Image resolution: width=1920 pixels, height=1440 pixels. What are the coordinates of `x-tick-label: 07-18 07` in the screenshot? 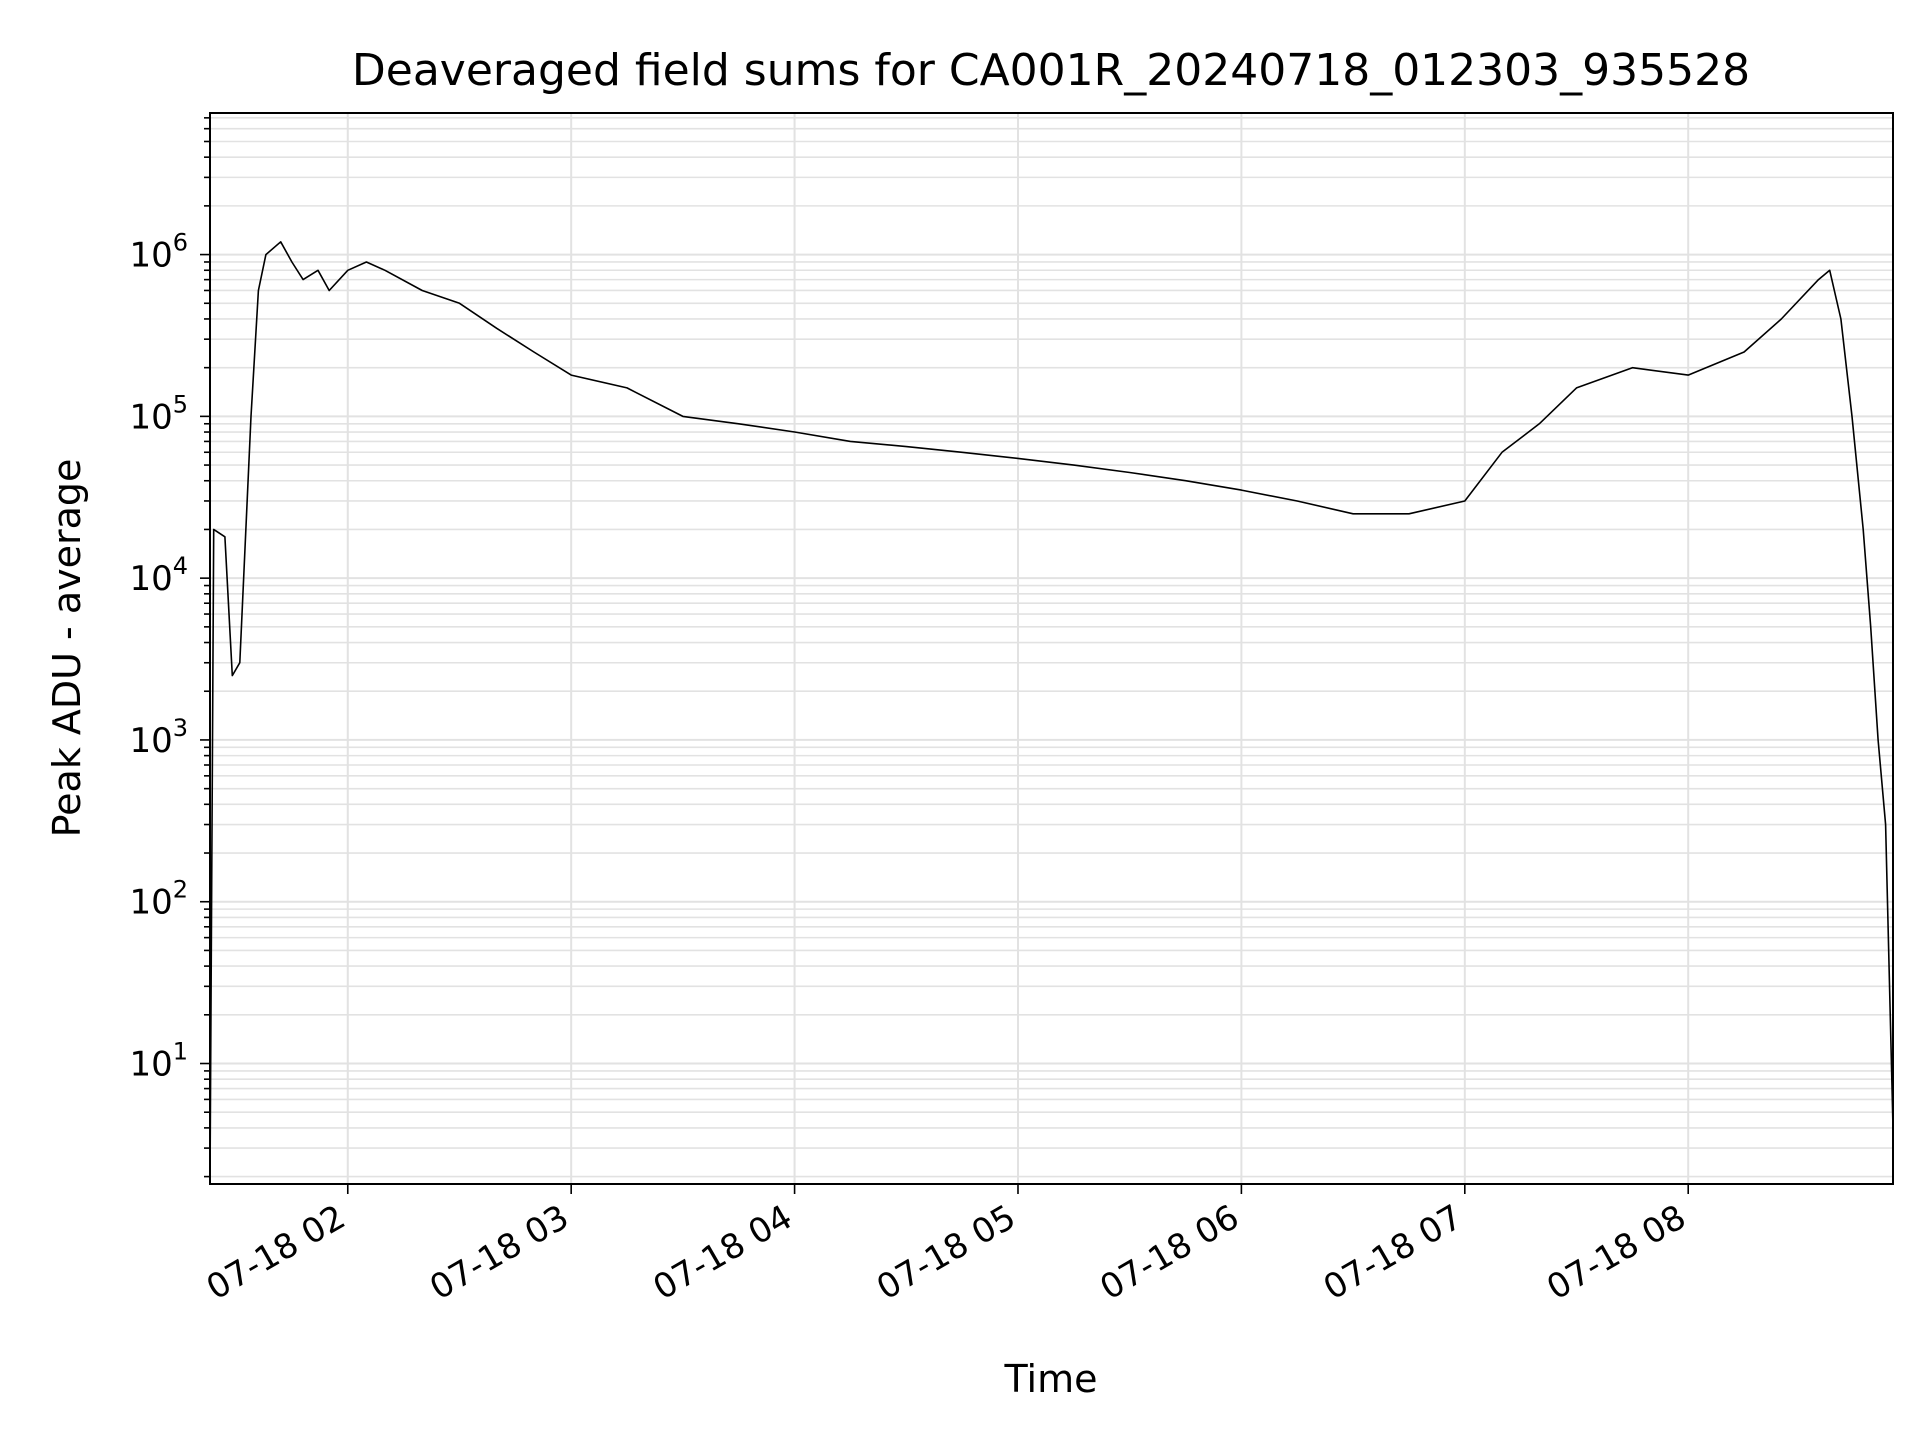 It's located at (1393, 1252).